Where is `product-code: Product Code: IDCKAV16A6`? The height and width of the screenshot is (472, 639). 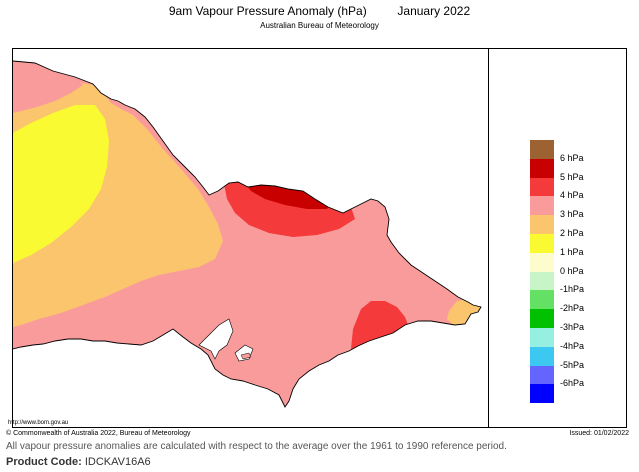 product-code: Product Code: IDCKAV16A6 is located at coordinates (78, 462).